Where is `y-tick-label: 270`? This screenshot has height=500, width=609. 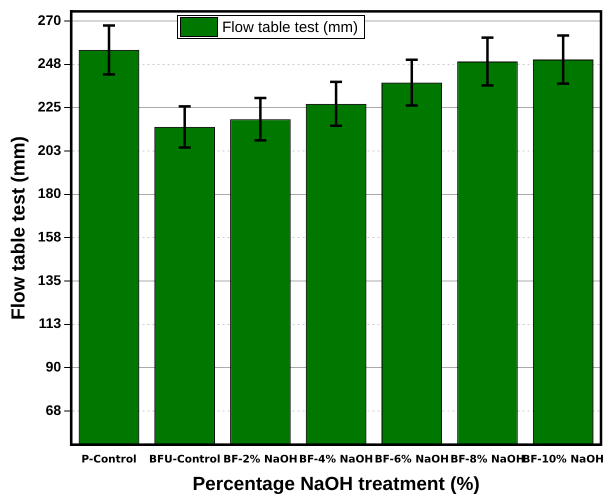 y-tick-label: 270 is located at coordinates (50, 20).